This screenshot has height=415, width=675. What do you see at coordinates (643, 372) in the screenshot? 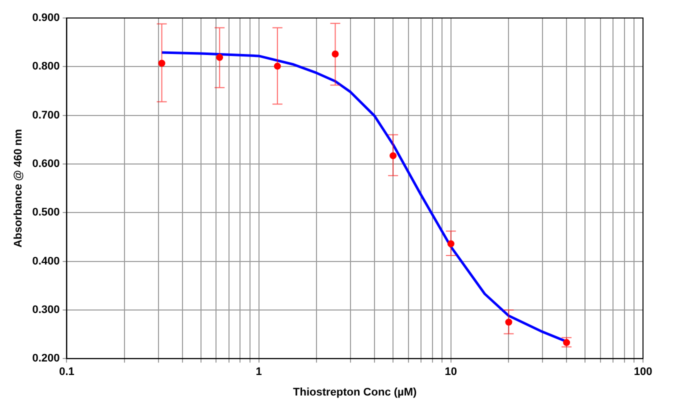
I see `x-tick-label: 100` at bounding box center [643, 372].